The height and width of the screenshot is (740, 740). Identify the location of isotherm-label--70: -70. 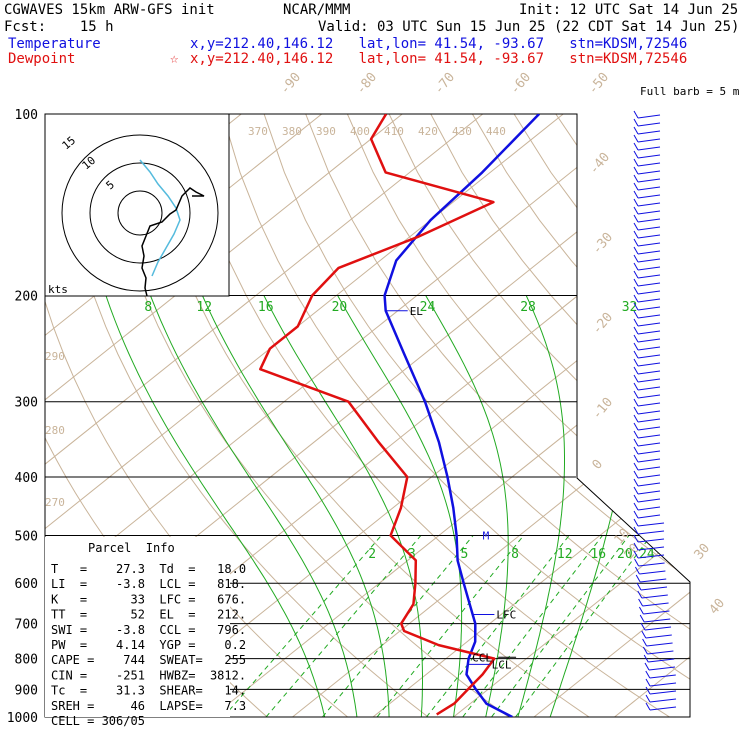
(445, 84).